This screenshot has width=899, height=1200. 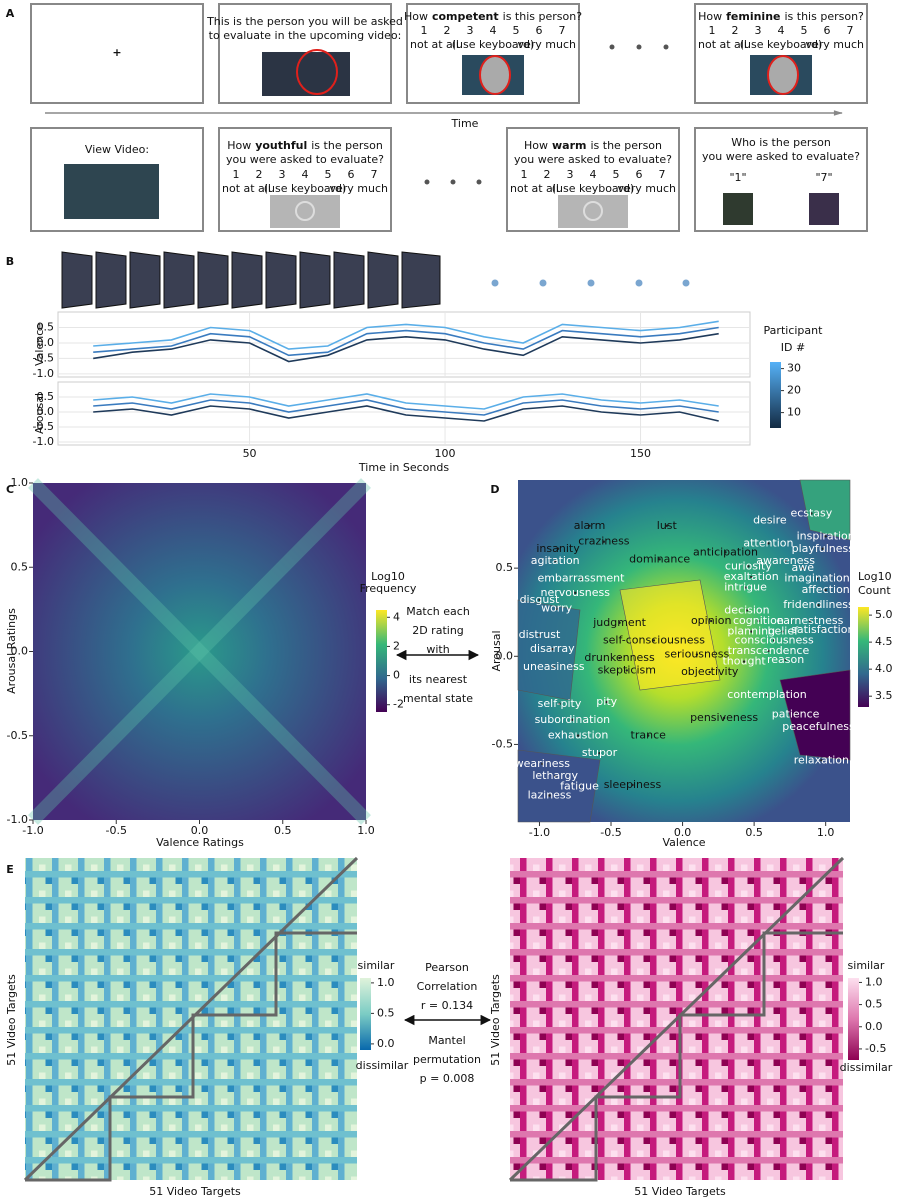 What do you see at coordinates (382, 1065) in the screenshot?
I see `colorbar-title: dissimilar` at bounding box center [382, 1065].